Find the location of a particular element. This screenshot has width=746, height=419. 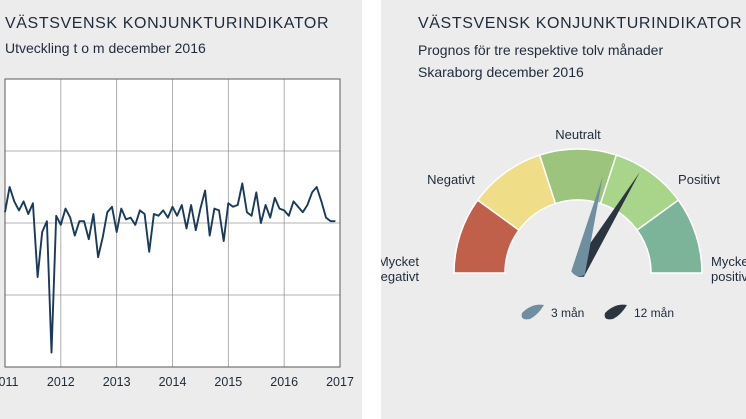

x-tick-label: 2015 is located at coordinates (228, 382).